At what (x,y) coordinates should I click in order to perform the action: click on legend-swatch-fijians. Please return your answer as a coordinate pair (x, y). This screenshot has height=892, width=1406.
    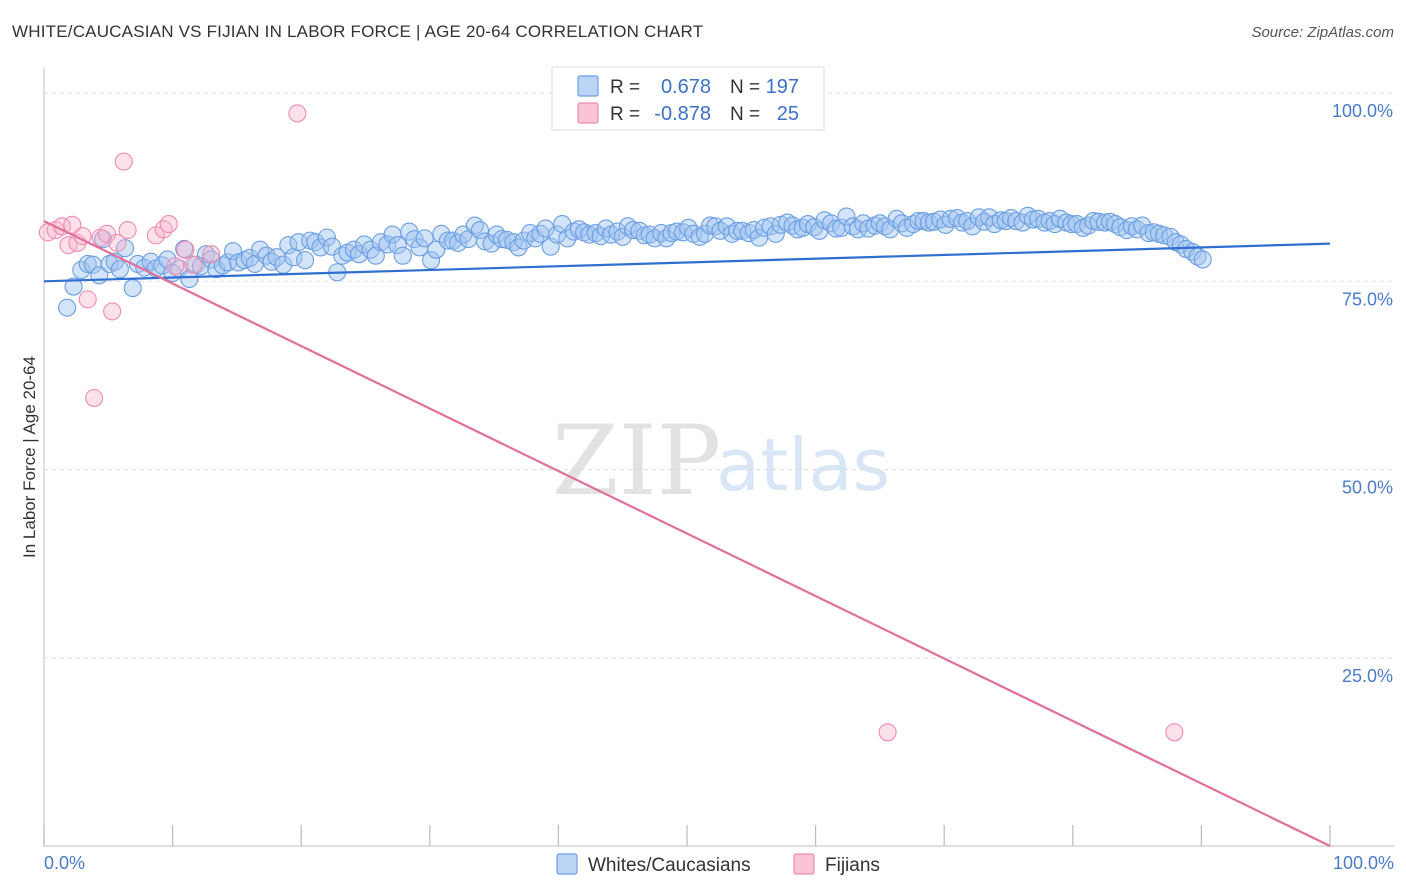
    Looking at the image, I should click on (588, 113).